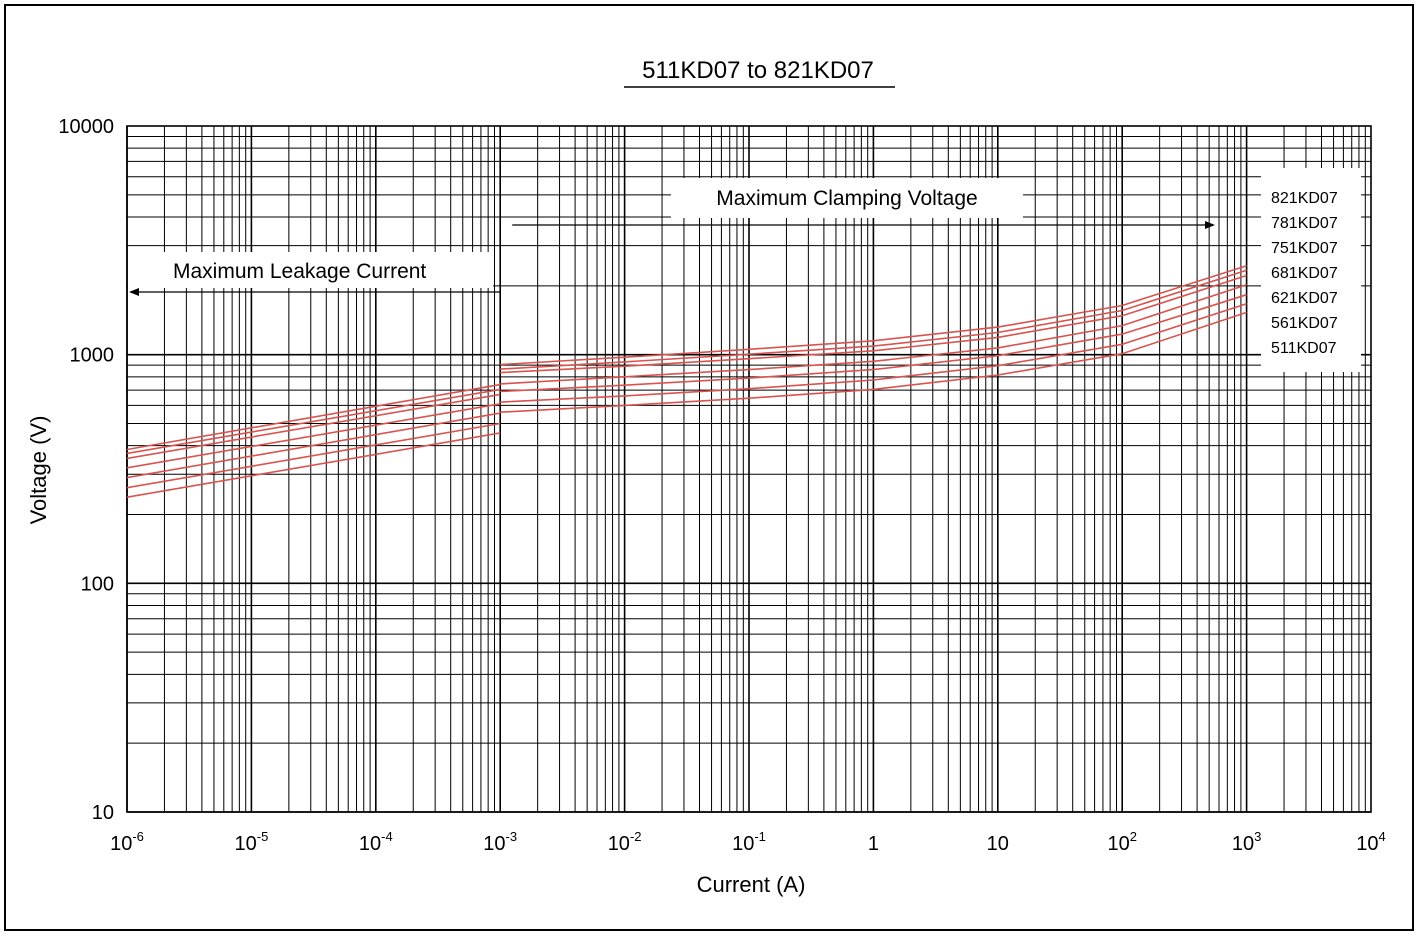  Describe the element at coordinates (1121, 842) in the screenshot. I see `x-tick-label: 10²` at that location.